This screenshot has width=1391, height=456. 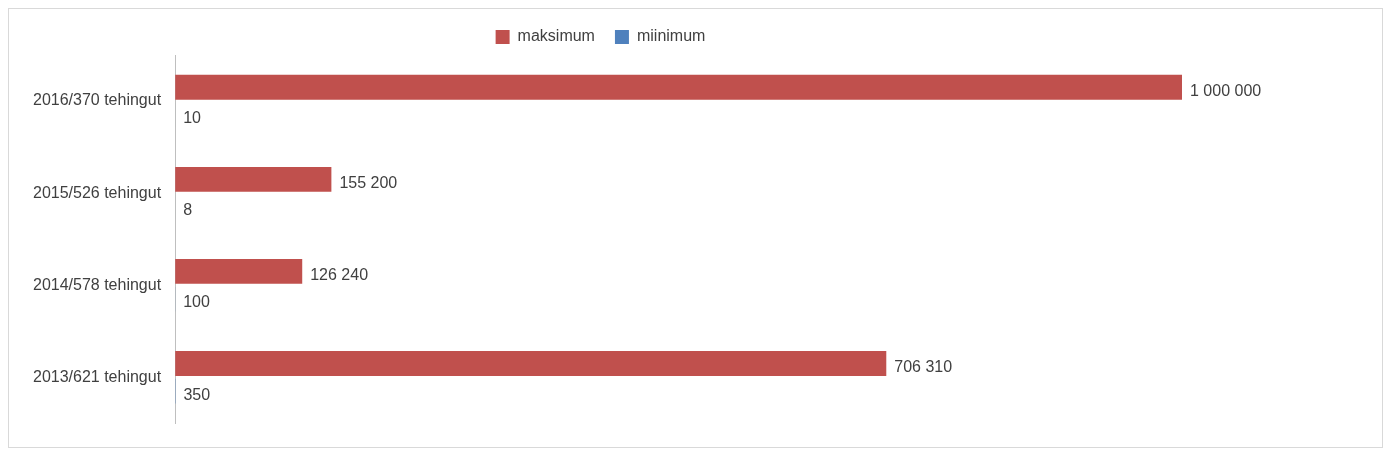 I want to click on y-tick-label: 2013/621 tehingut, so click(x=97, y=376).